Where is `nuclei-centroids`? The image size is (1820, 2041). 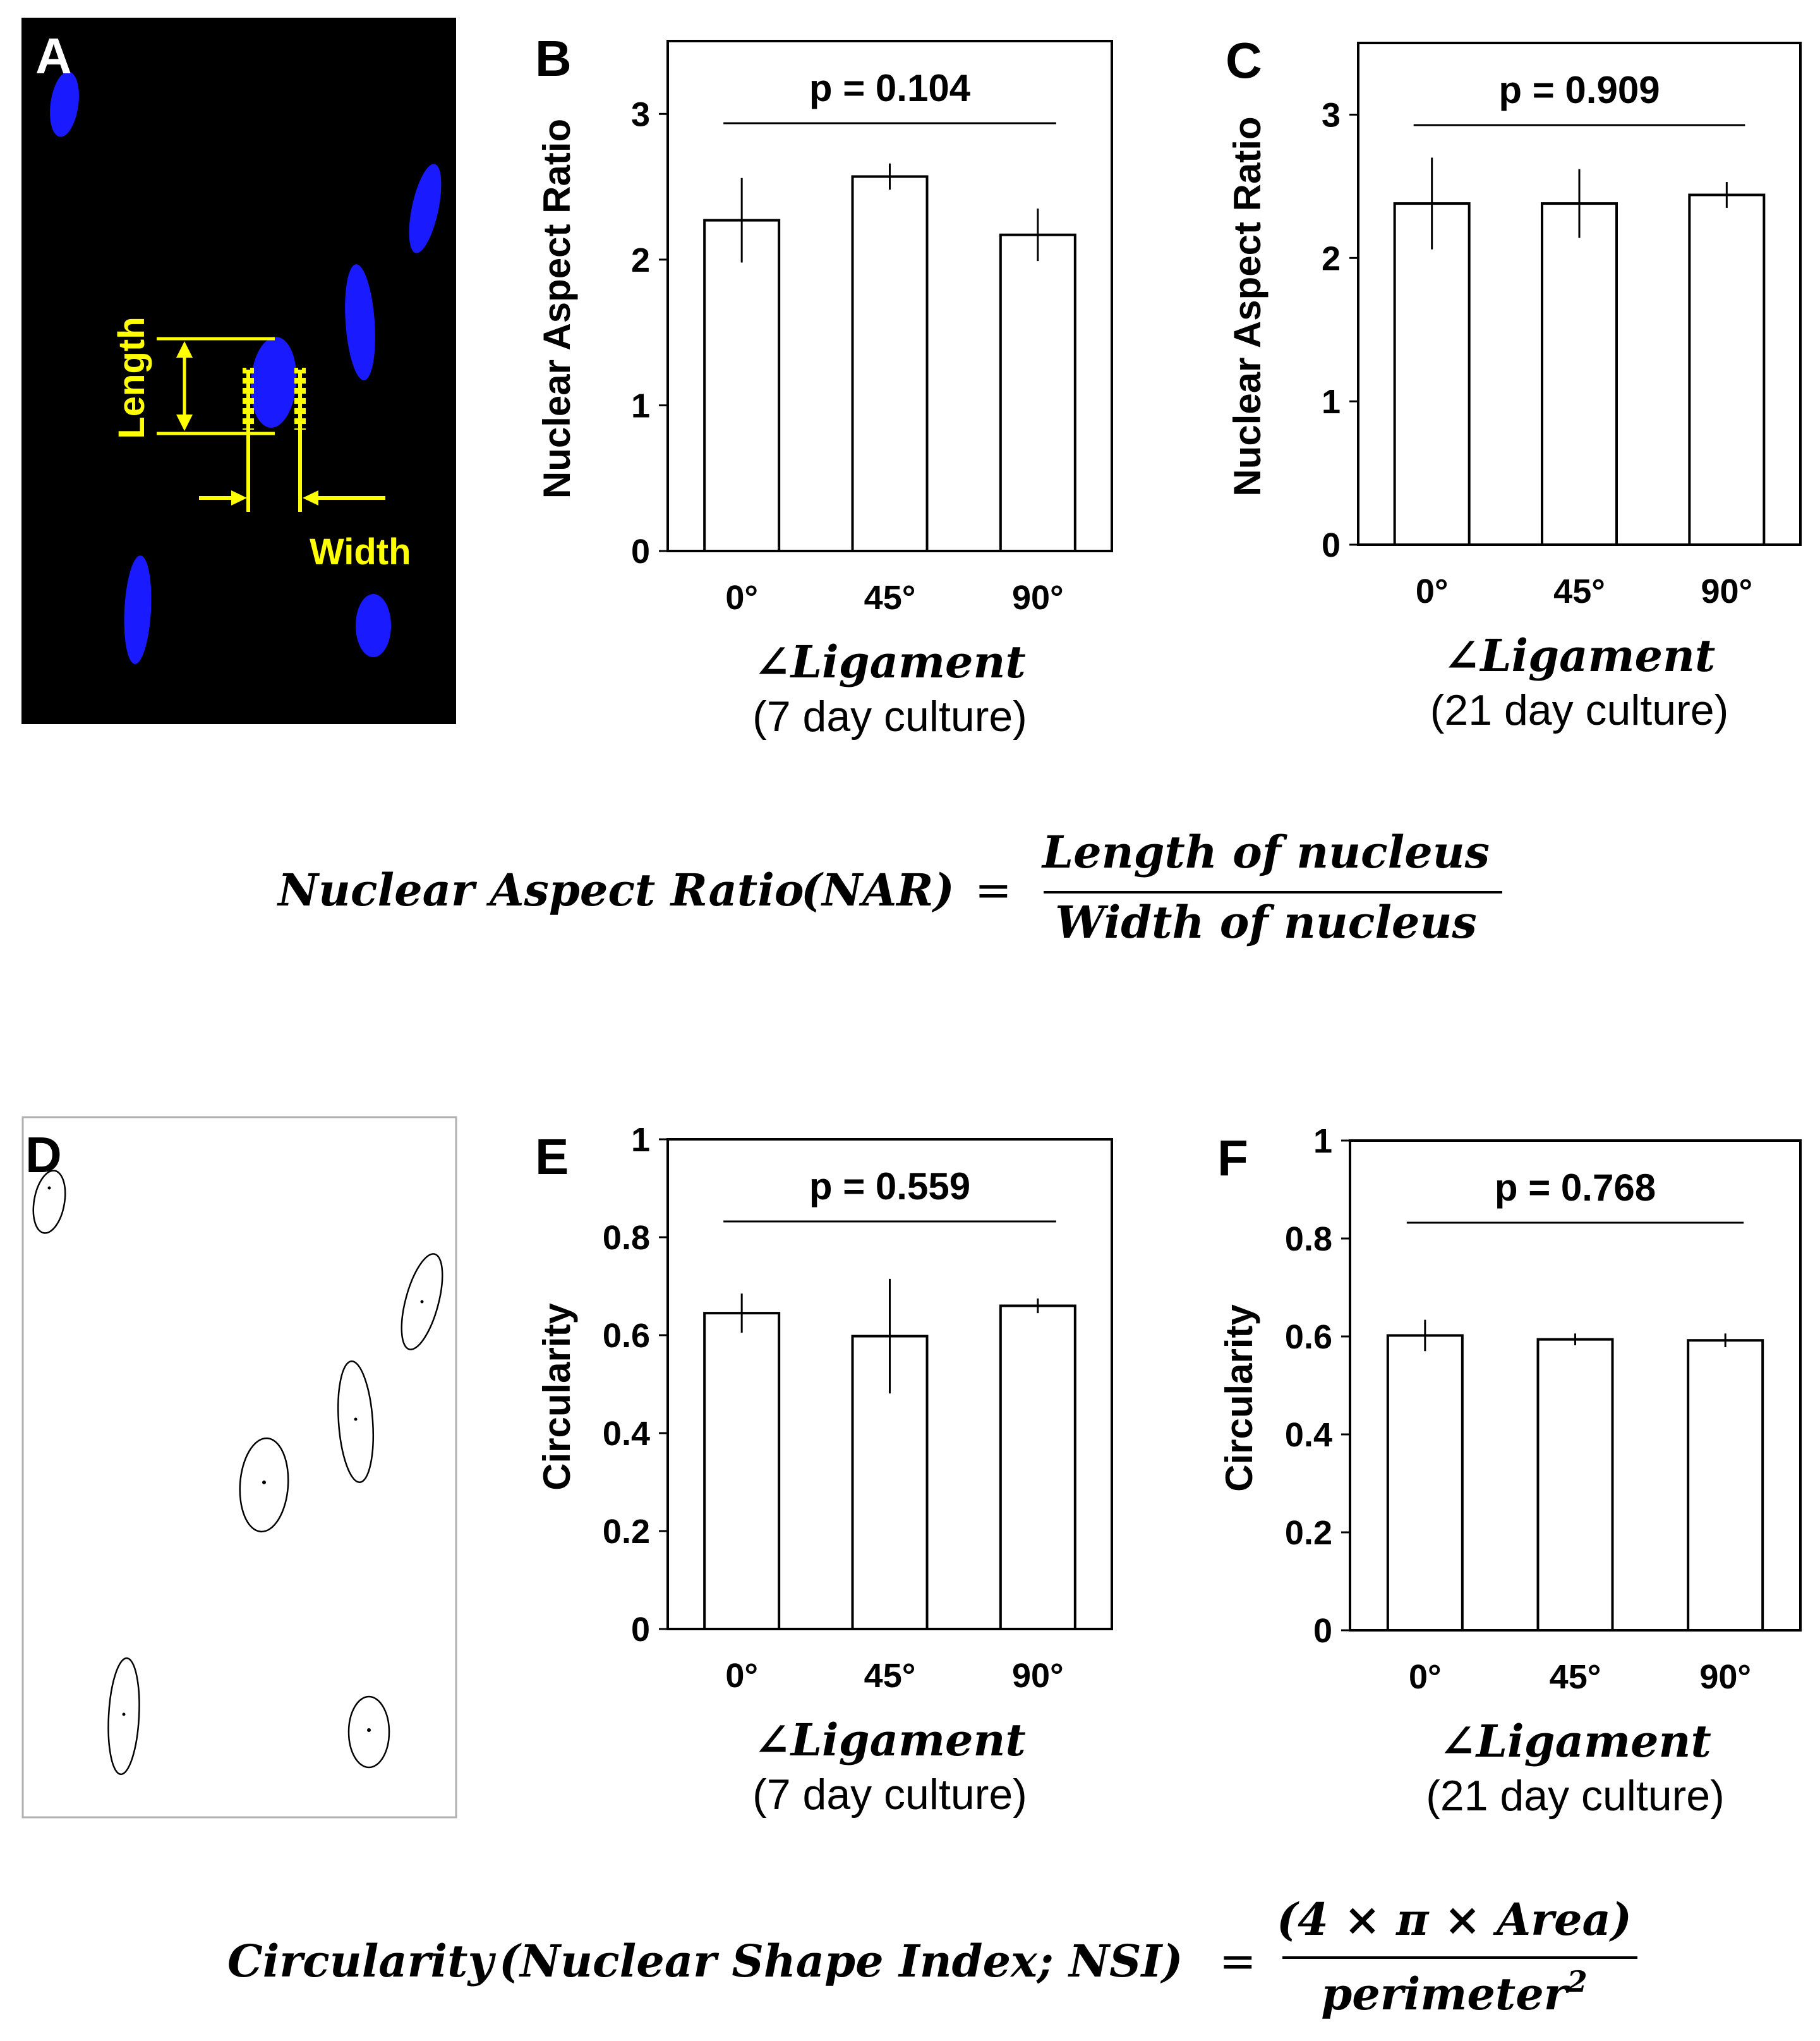
nuclei-centroids is located at coordinates (235, 1459).